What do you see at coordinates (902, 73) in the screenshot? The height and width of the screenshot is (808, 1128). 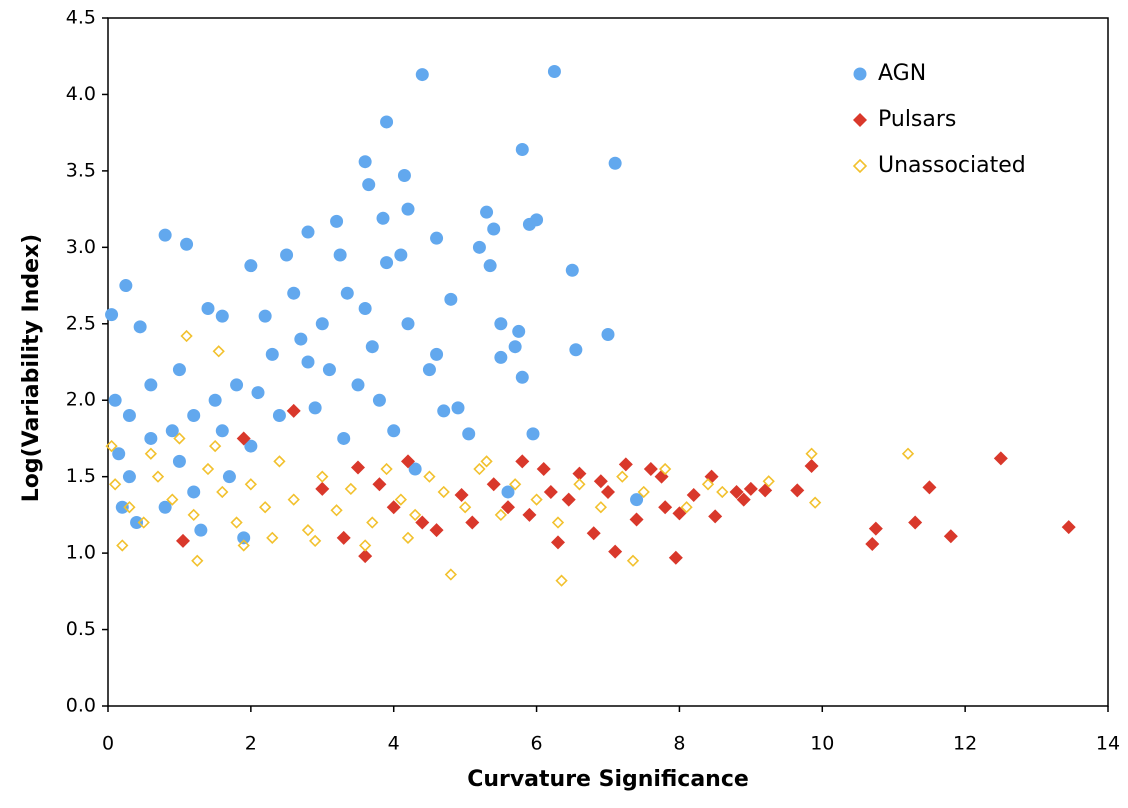 I see `legend-label: AGN` at bounding box center [902, 73].